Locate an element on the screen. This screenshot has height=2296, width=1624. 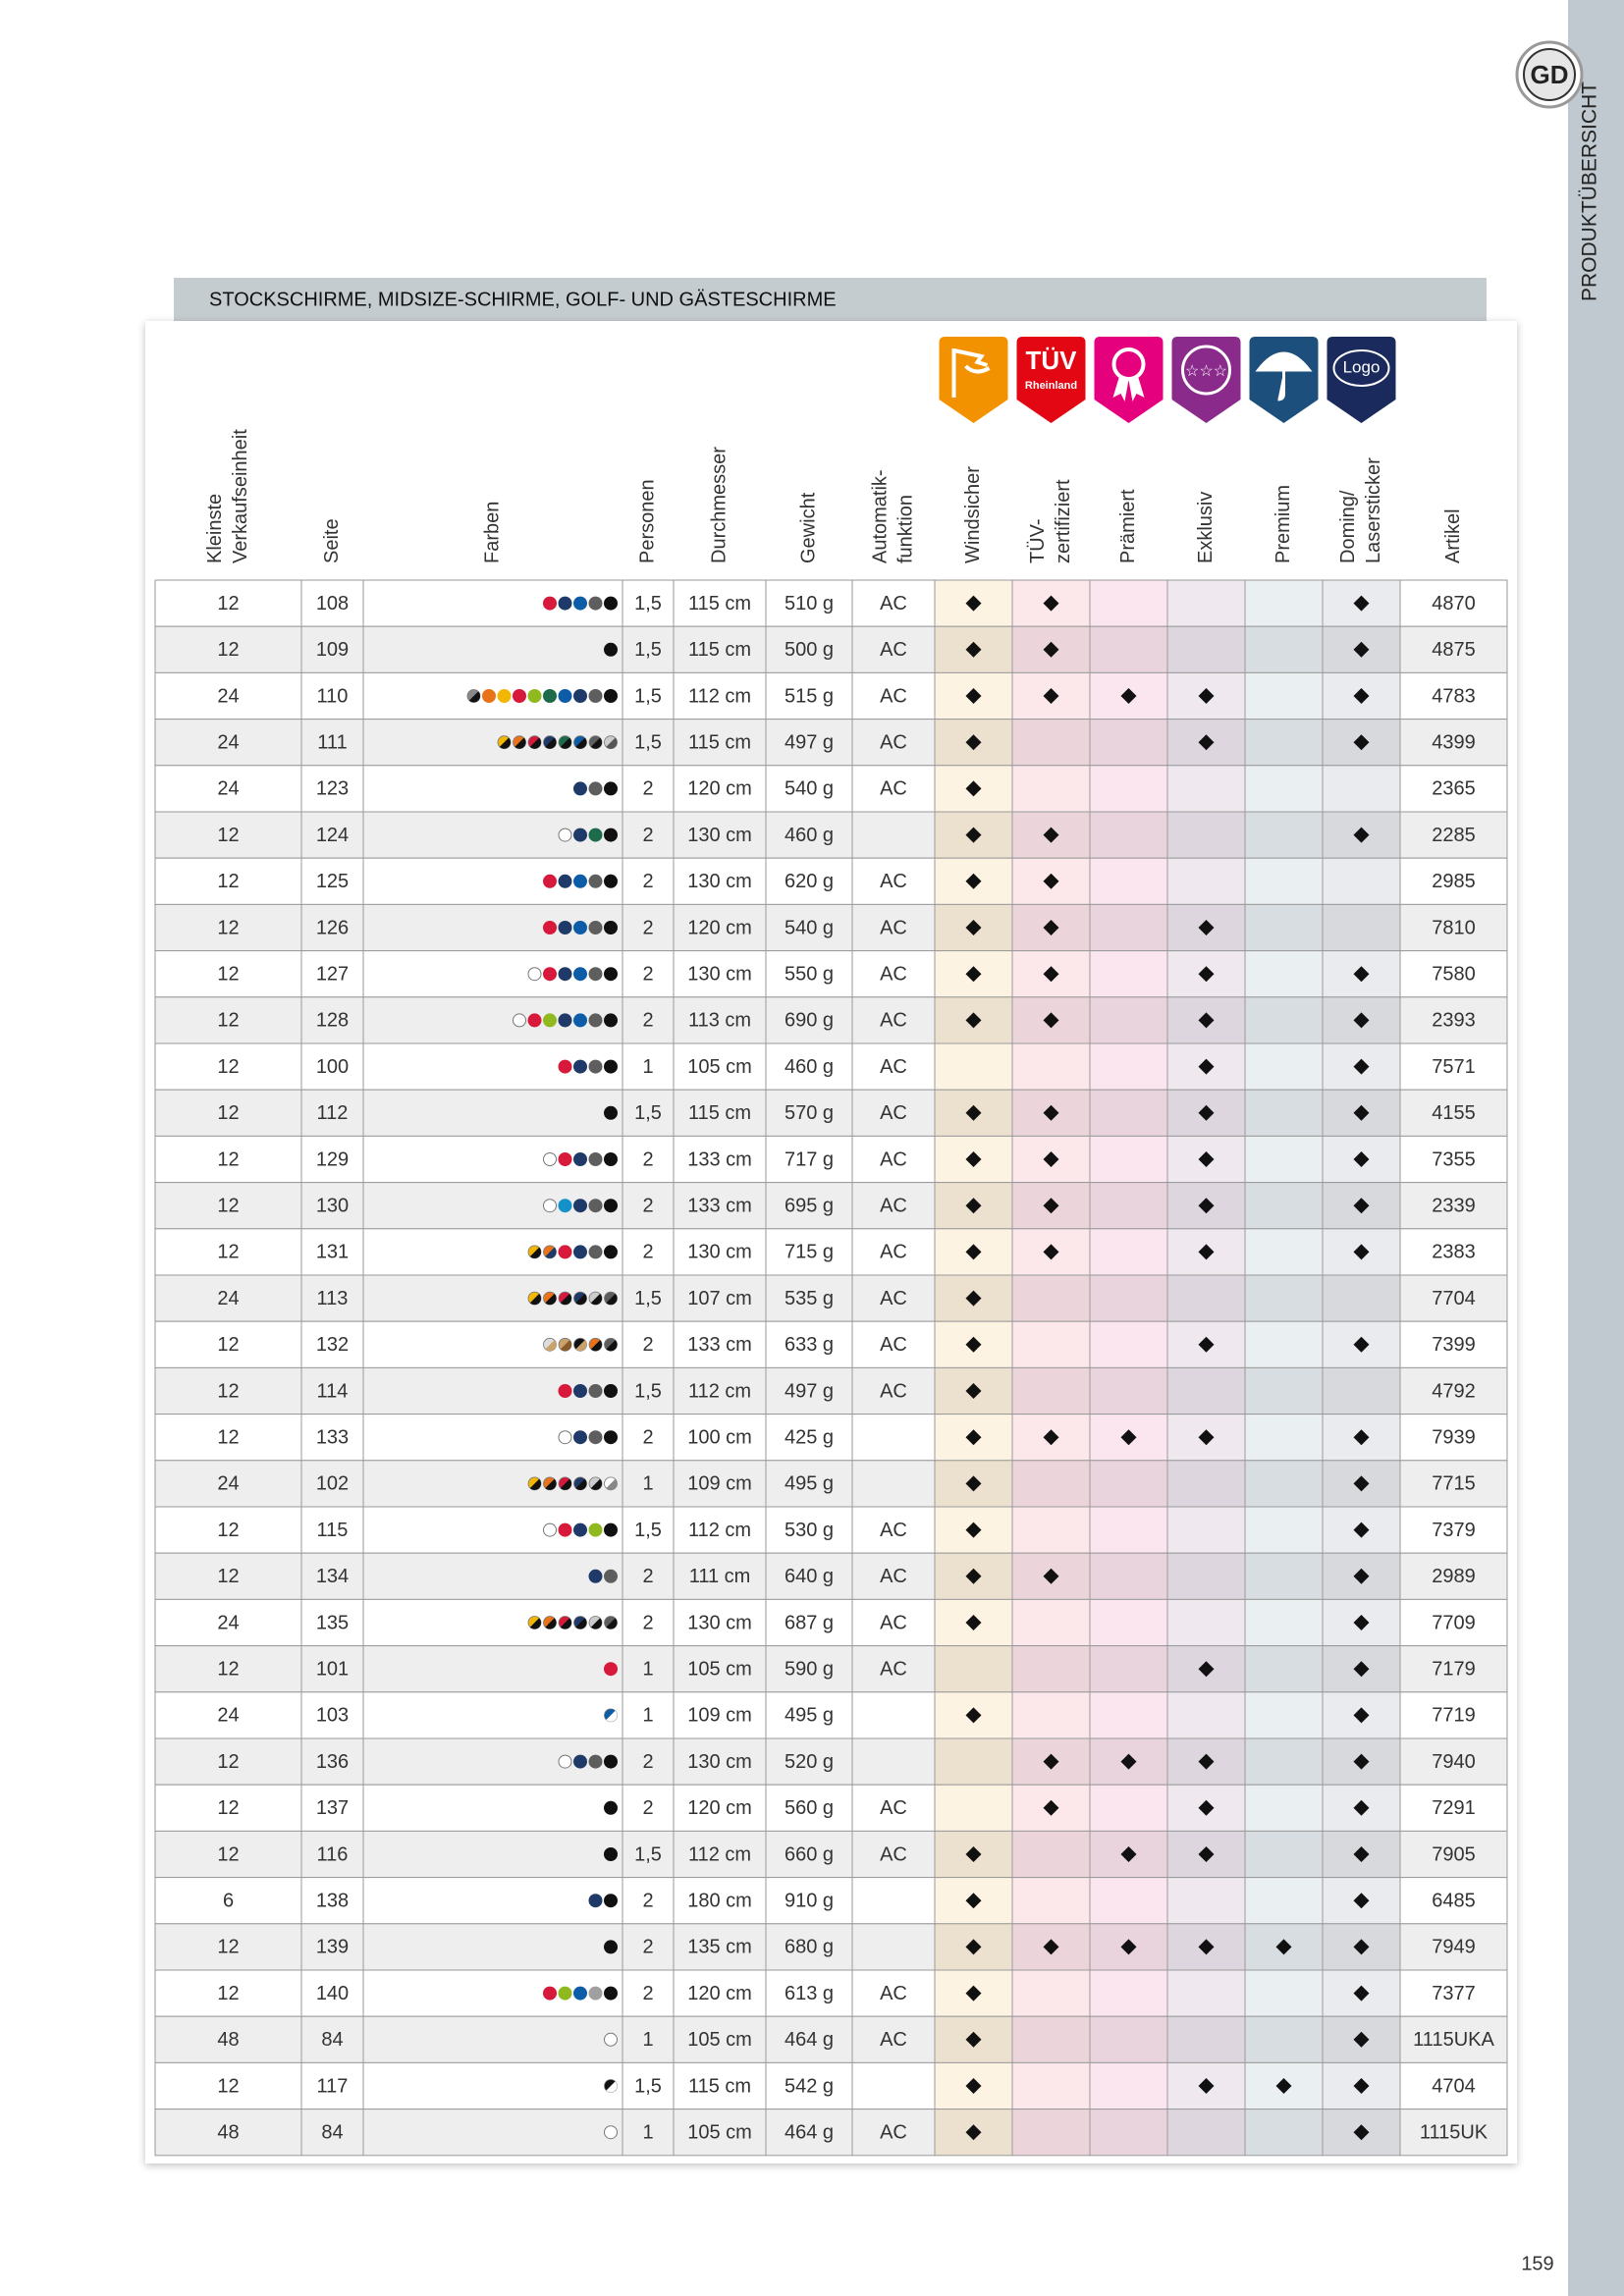
cell-text: 112 cm is located at coordinates (719, 1530).